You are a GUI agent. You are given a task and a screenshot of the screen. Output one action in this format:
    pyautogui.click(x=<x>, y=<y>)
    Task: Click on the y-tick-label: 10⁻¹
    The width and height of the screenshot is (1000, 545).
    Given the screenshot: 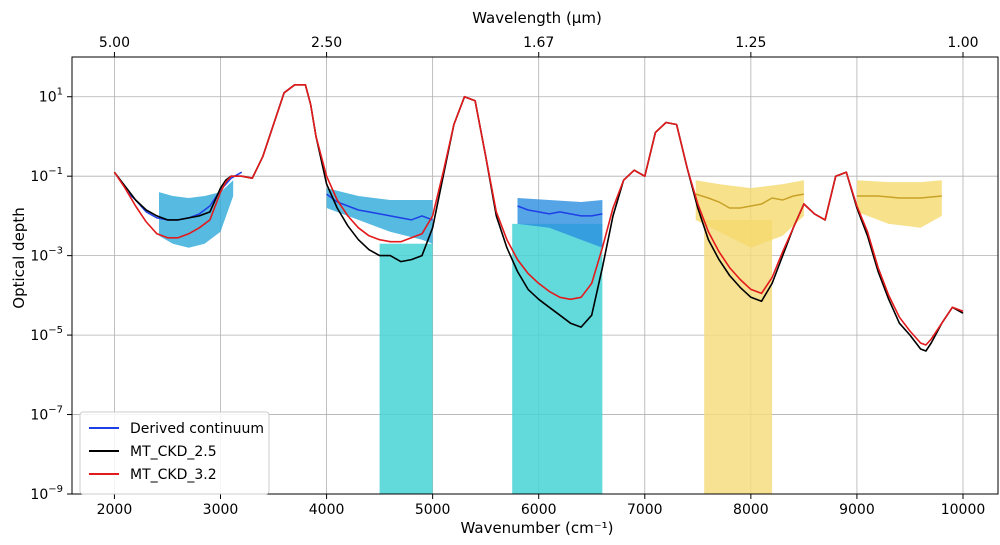 What is the action you would take?
    pyautogui.click(x=46, y=175)
    